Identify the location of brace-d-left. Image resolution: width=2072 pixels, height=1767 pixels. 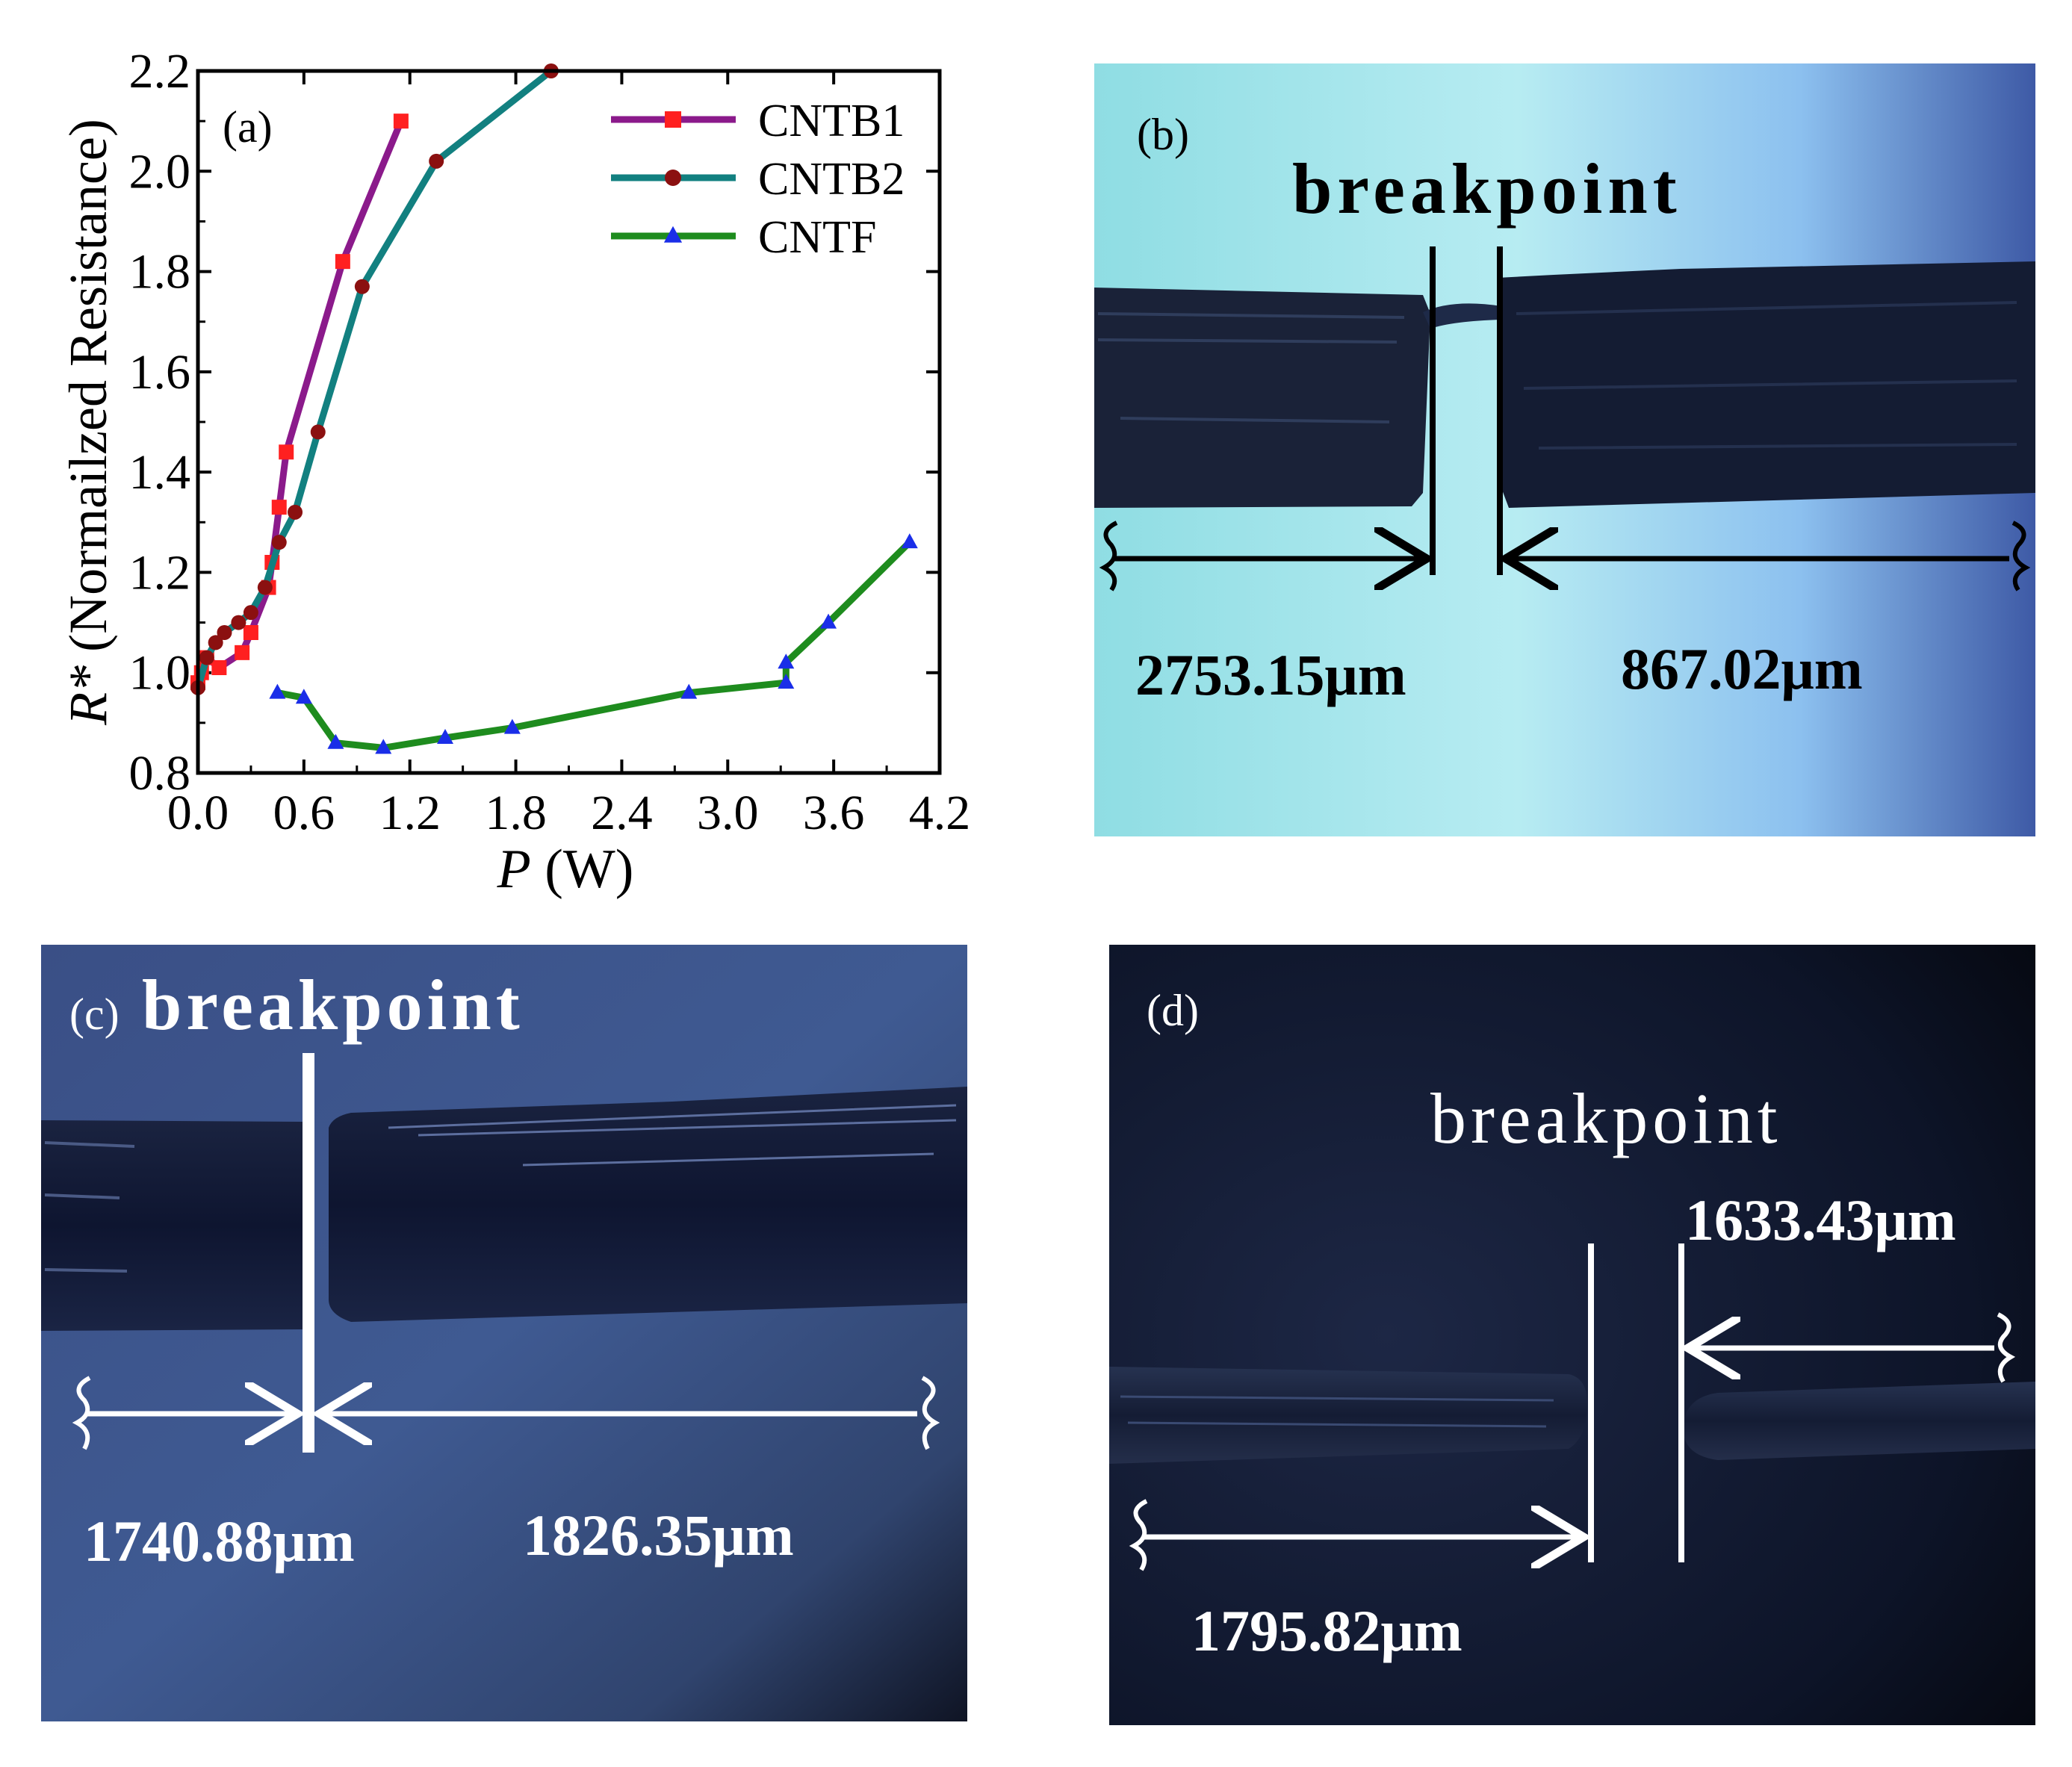
(1138, 1535).